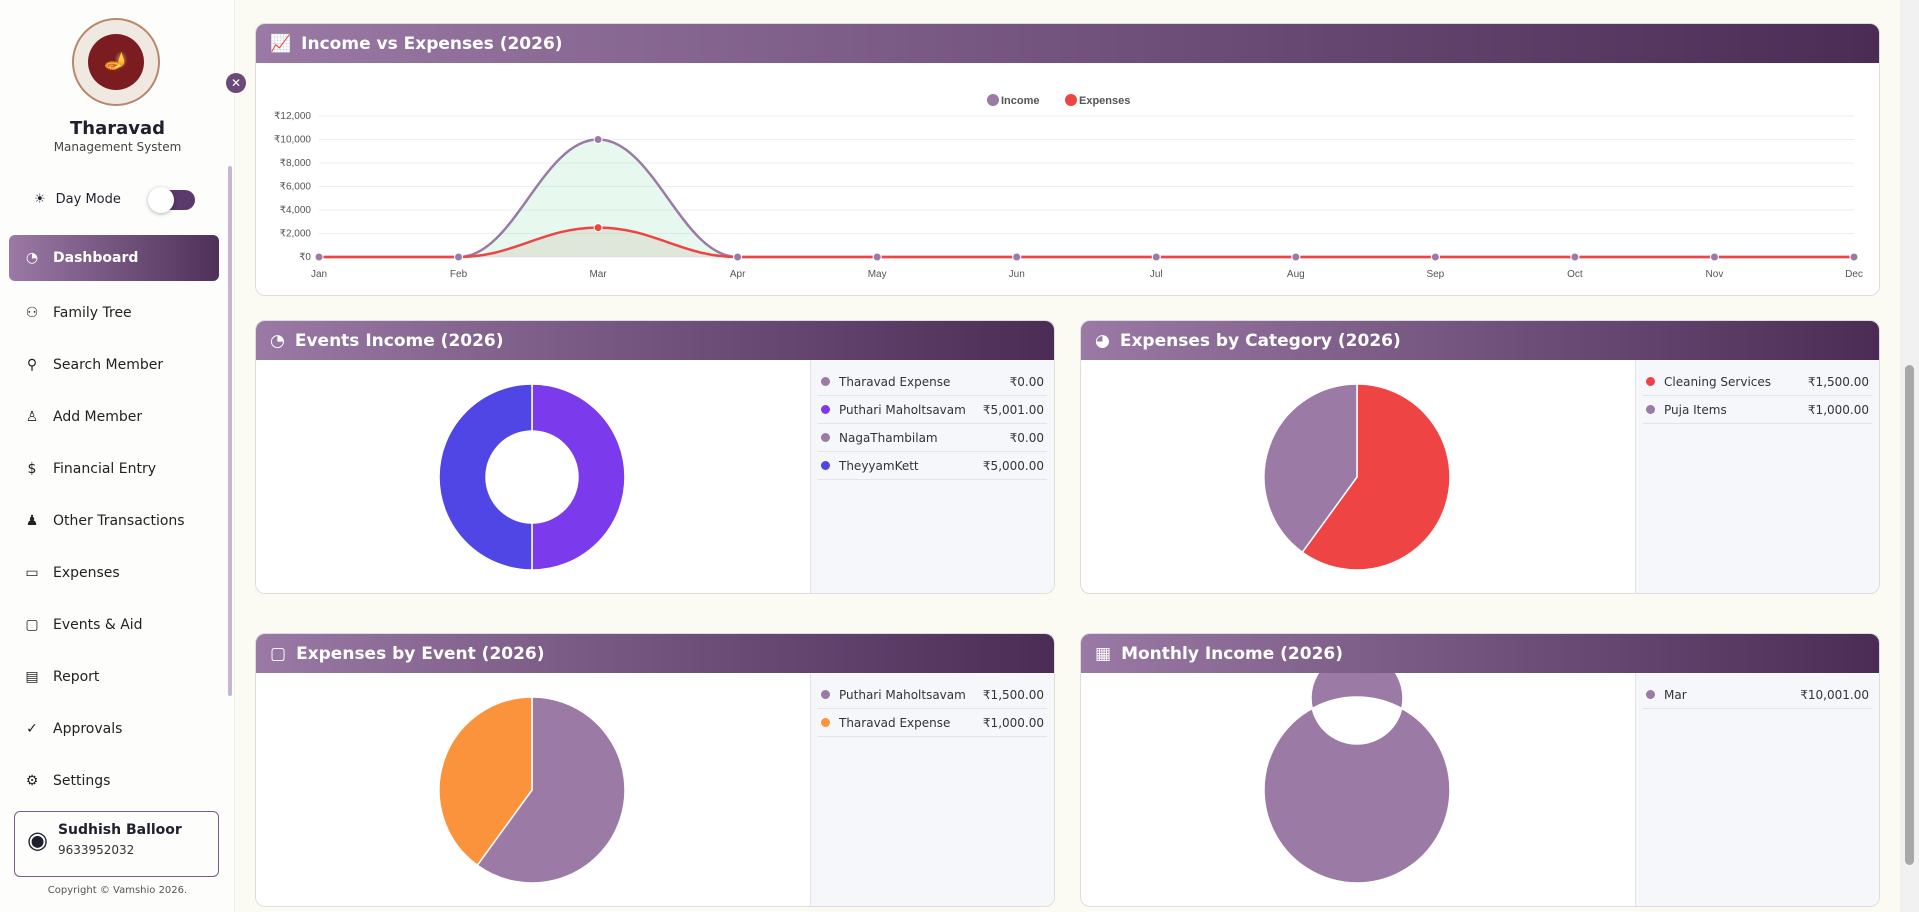  I want to click on sidebar-item-approvals: ✓ Approvals, so click(114, 729).